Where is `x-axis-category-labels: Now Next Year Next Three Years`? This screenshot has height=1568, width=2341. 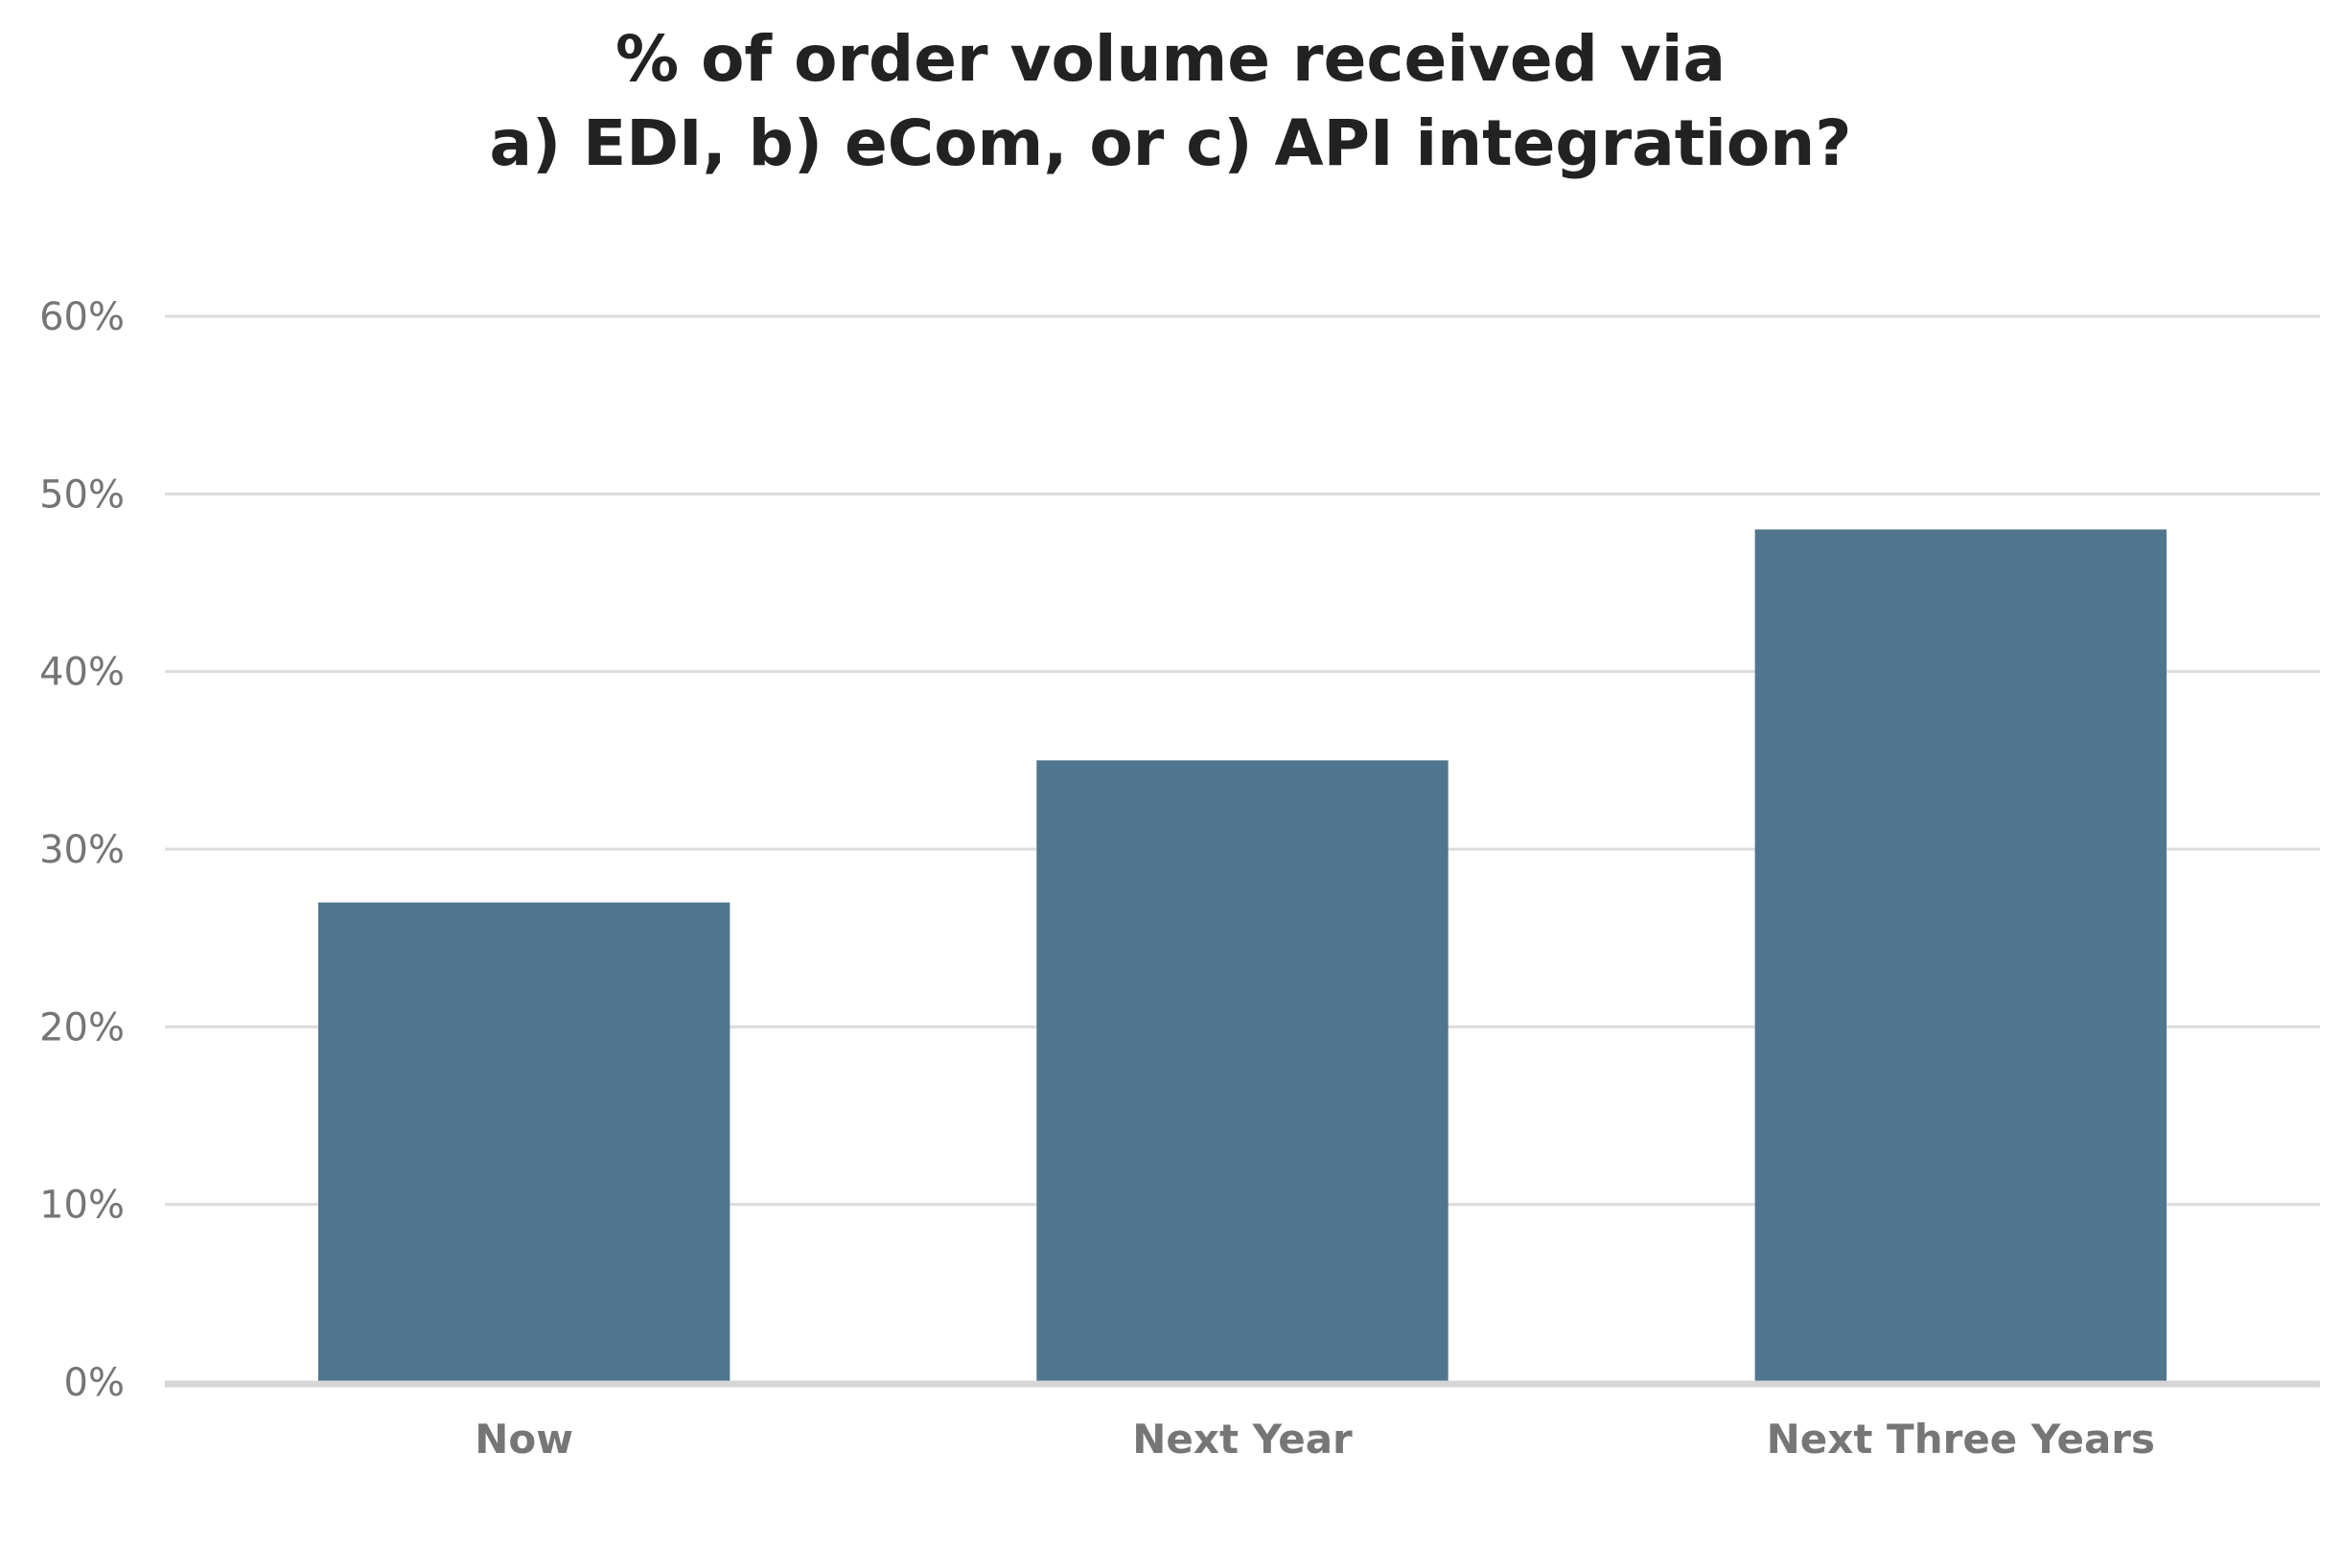 x-axis-category-labels: Now Next Year Next Three Years is located at coordinates (1315, 1439).